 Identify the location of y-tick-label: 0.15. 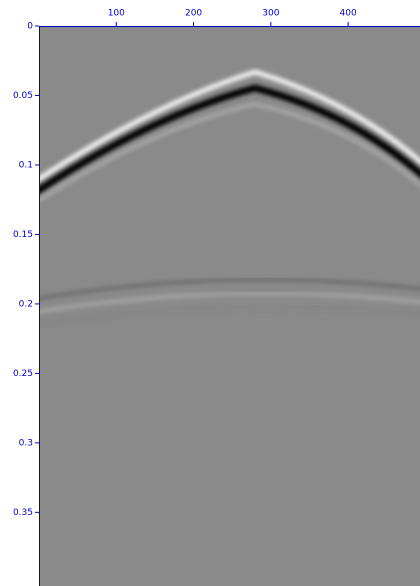
(23, 235).